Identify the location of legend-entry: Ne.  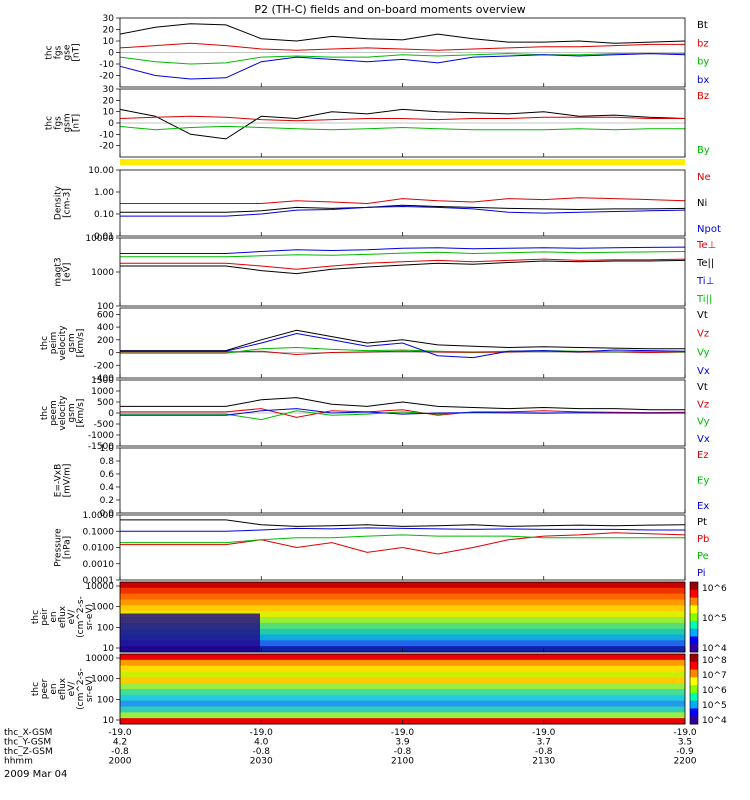
(704, 177).